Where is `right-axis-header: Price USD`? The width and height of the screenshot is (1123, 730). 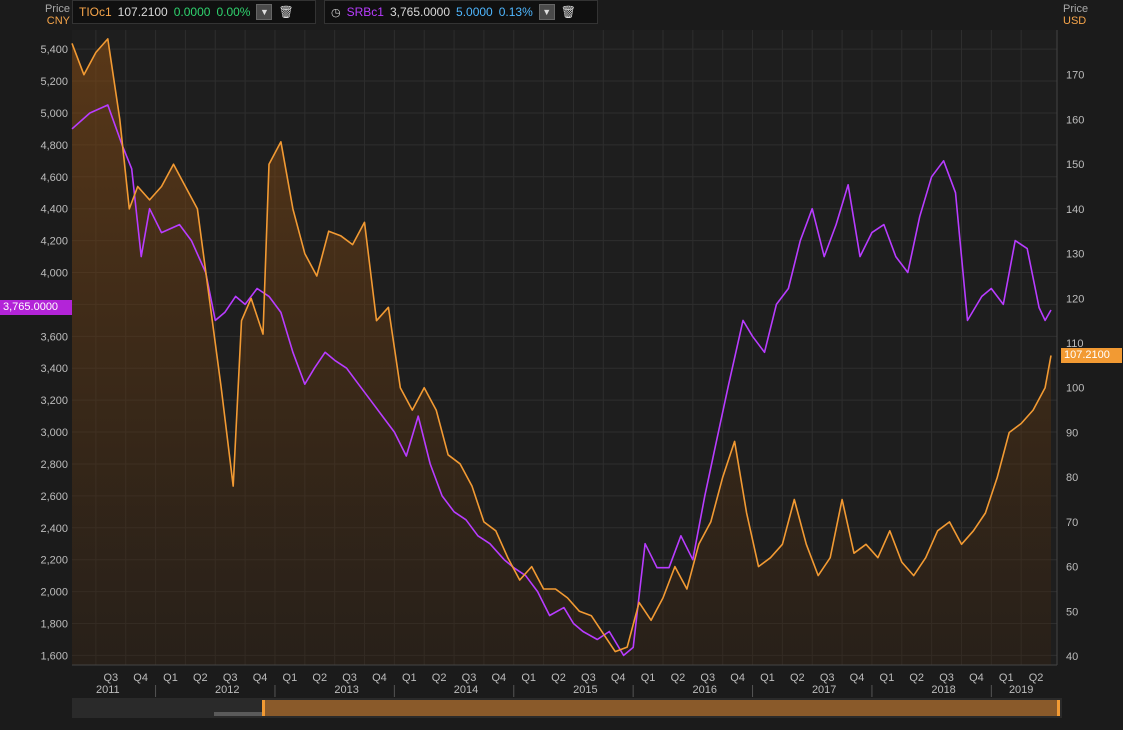
right-axis-header: Price USD is located at coordinates (1075, 15).